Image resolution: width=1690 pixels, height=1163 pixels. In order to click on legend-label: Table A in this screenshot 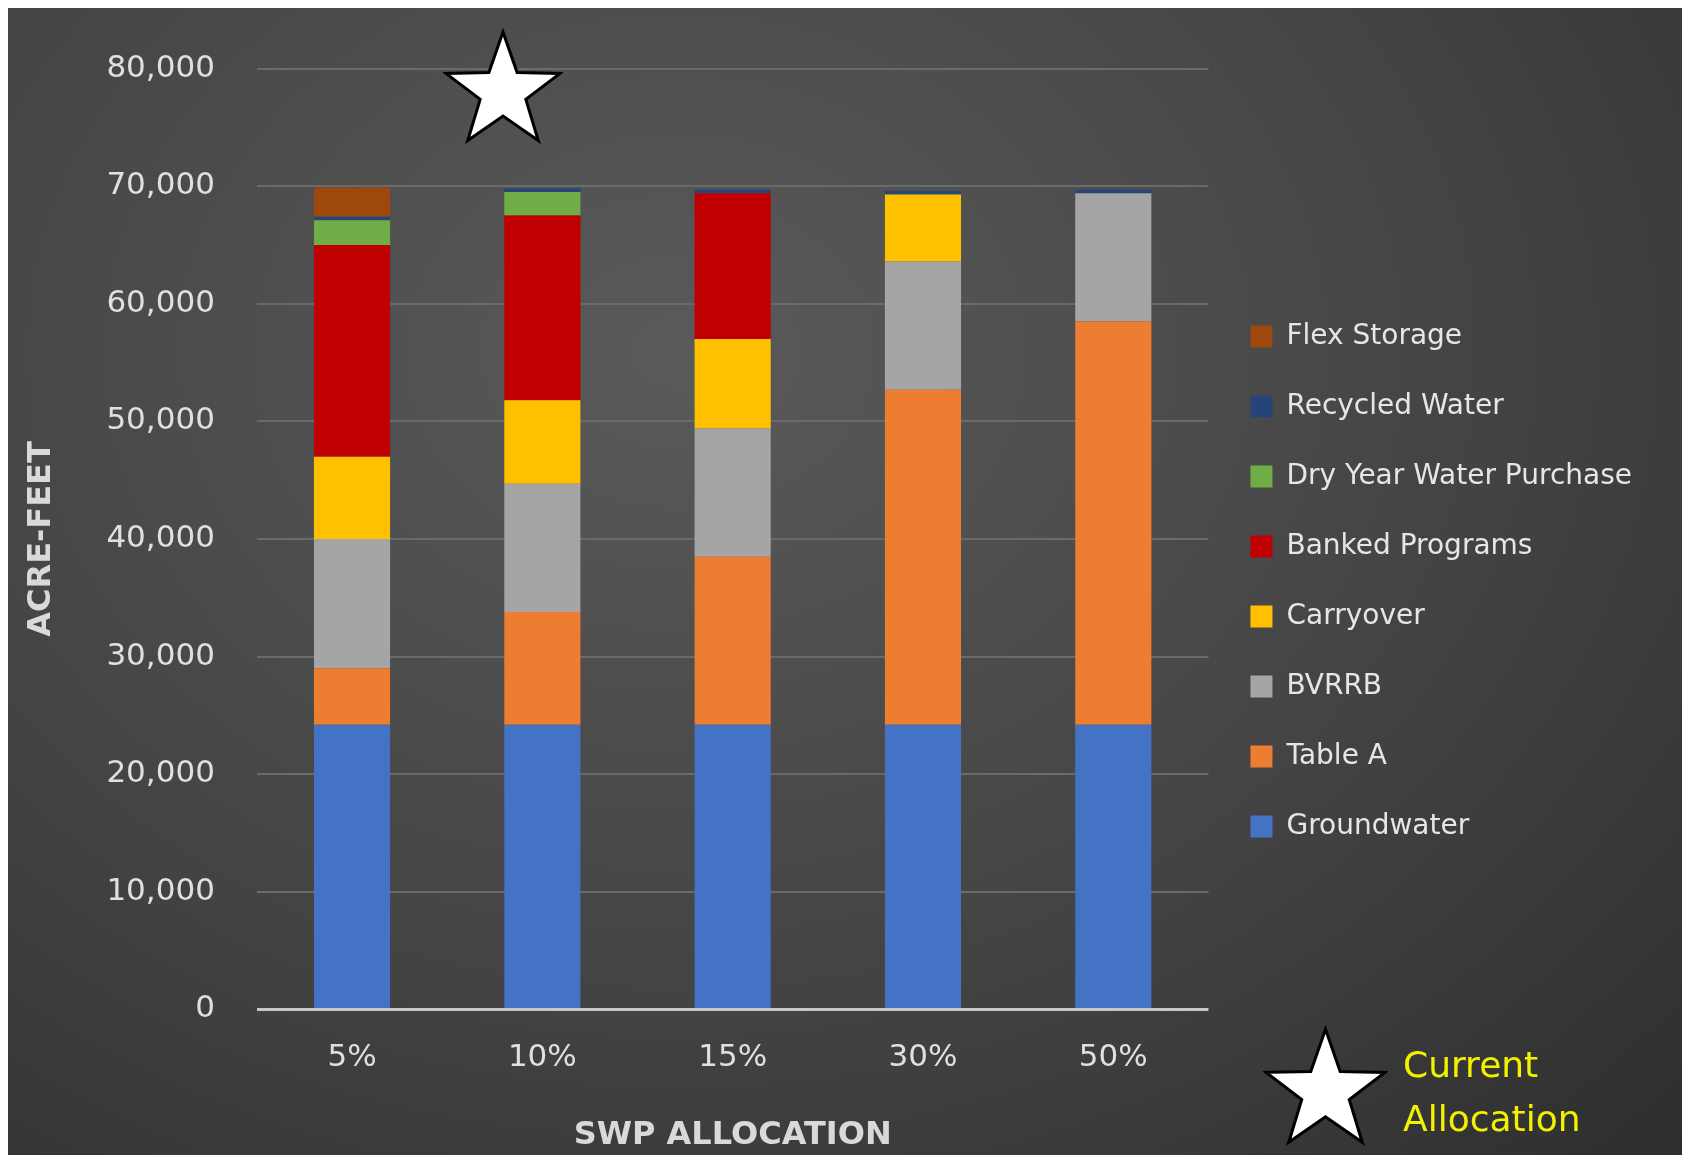, I will do `click(1336, 754)`.